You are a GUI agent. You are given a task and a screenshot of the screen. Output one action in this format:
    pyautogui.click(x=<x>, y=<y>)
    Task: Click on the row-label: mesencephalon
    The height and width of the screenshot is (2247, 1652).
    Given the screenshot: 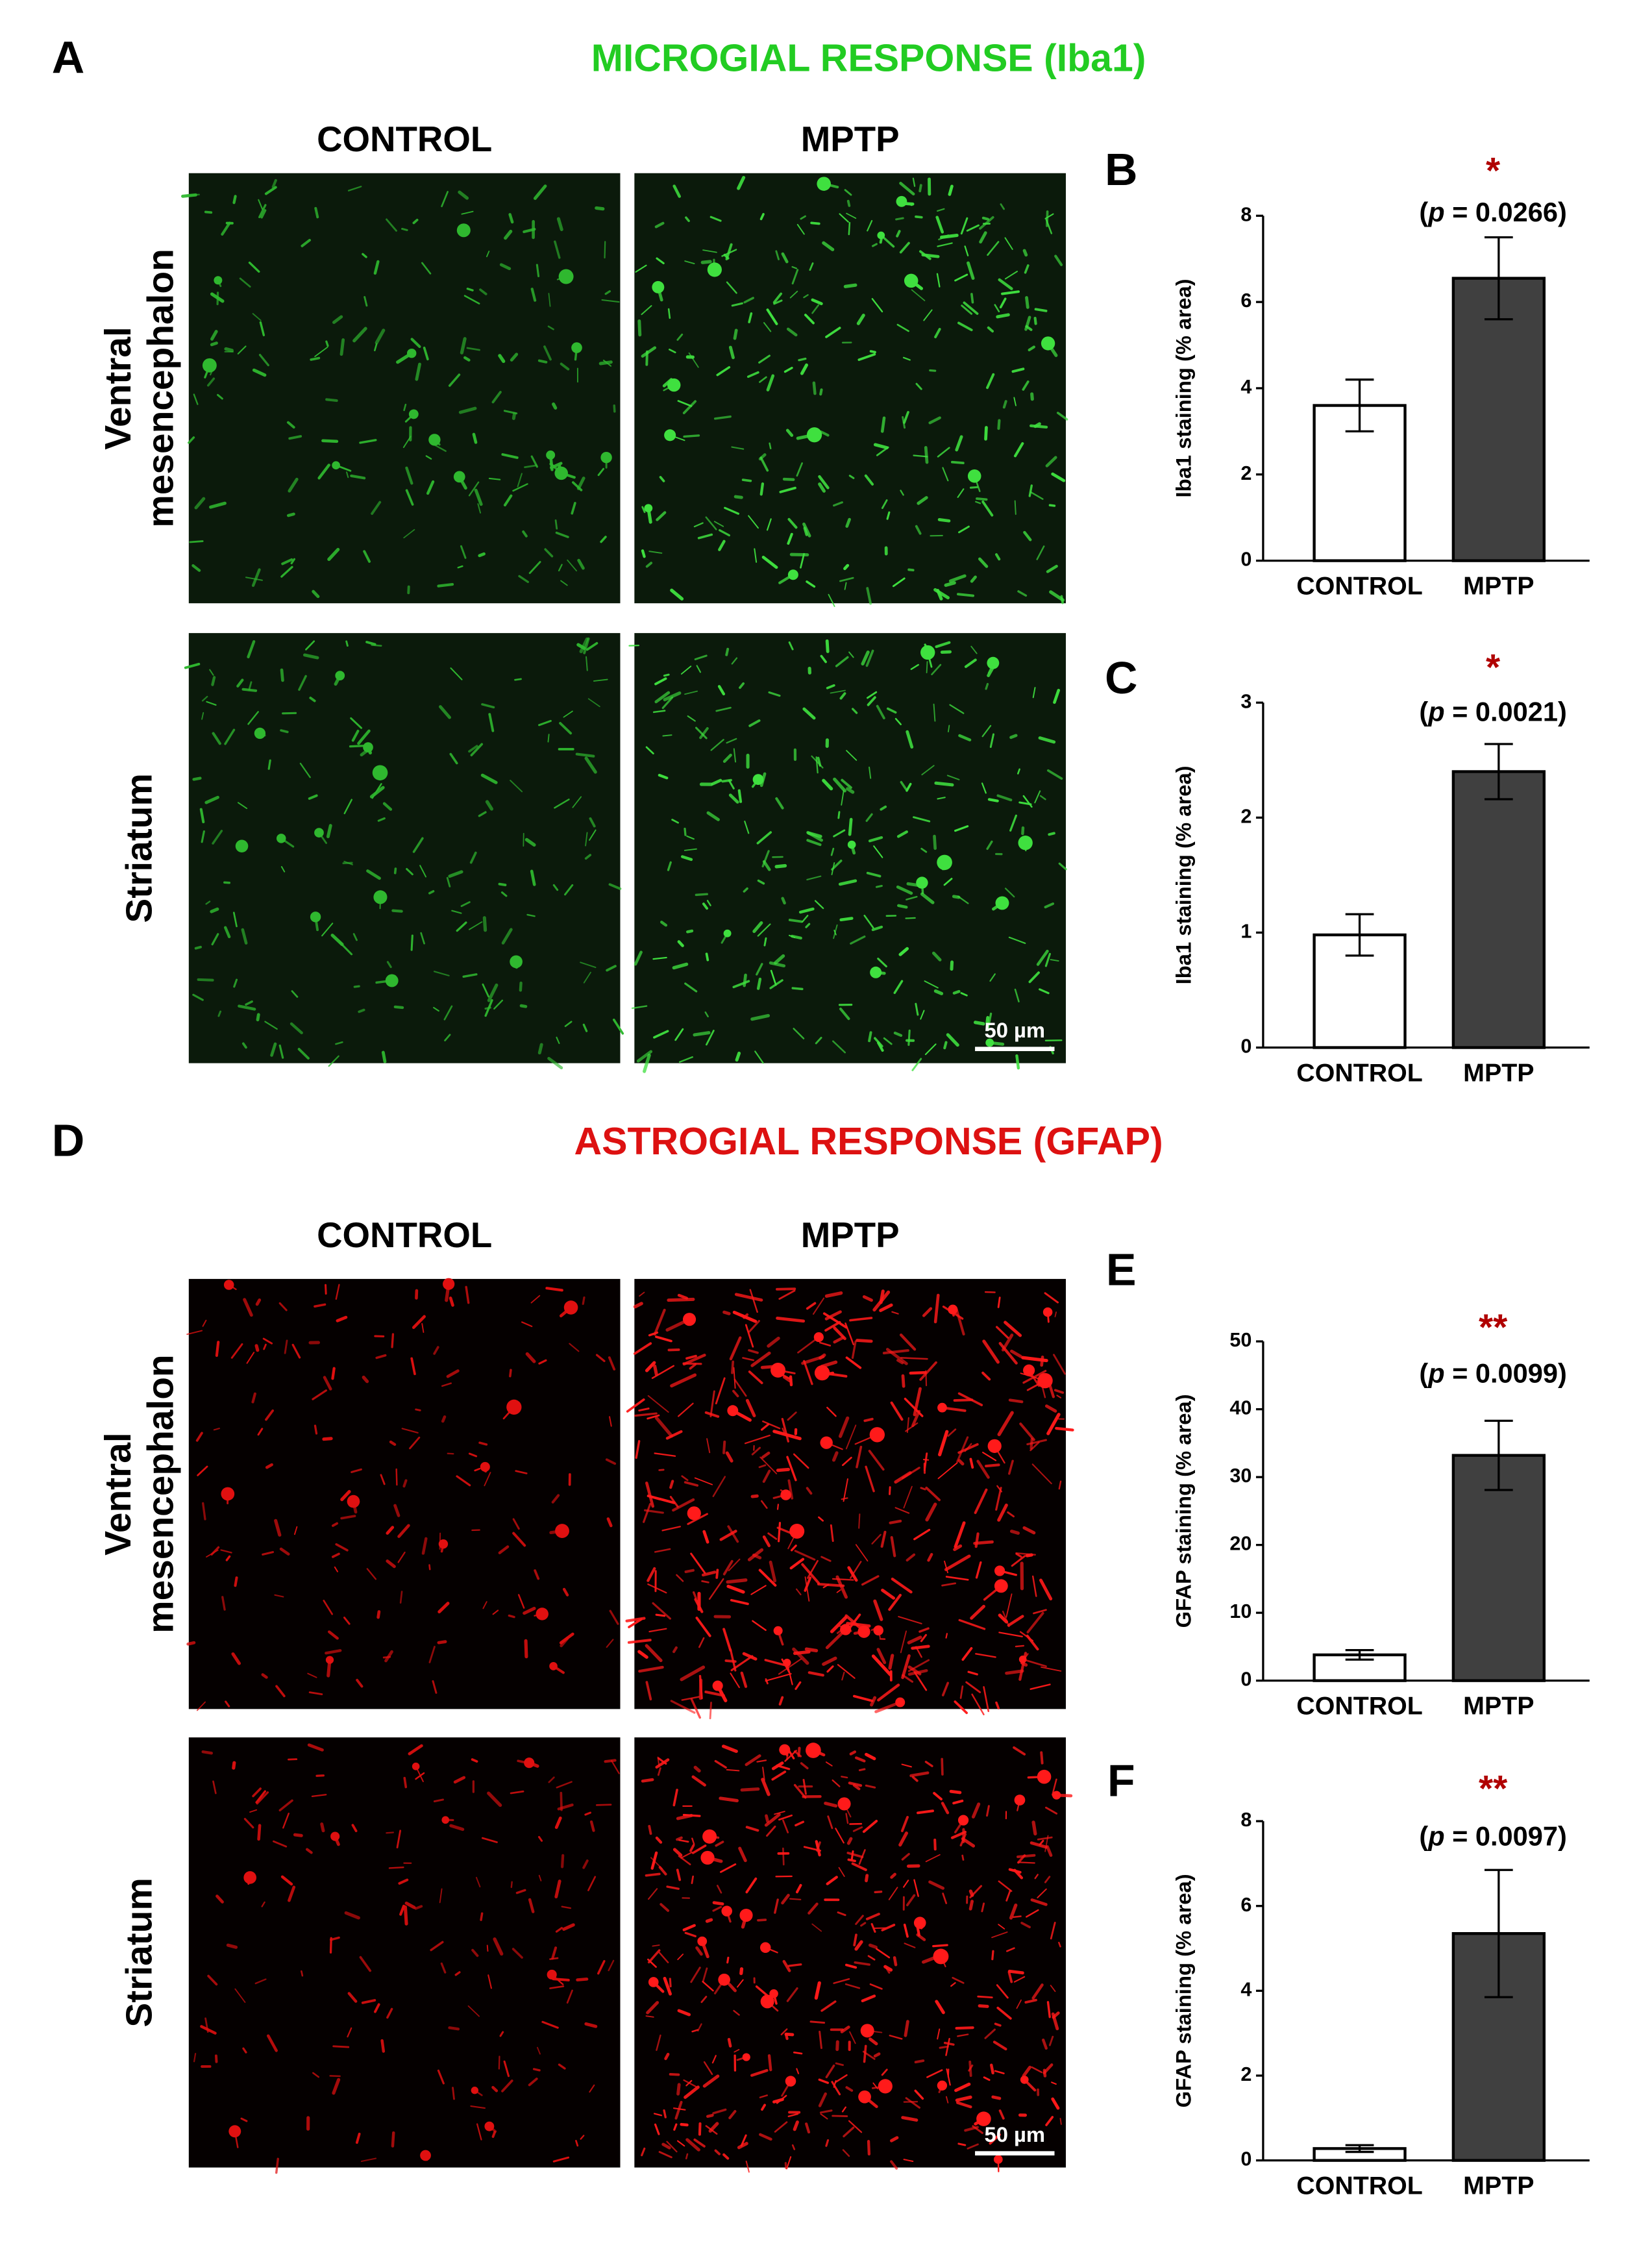 What is the action you would take?
    pyautogui.click(x=160, y=388)
    